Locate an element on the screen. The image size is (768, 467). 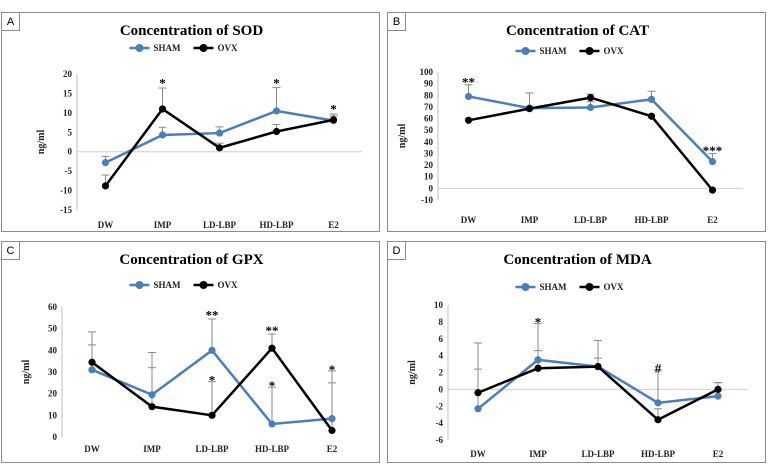
significance-mark: # is located at coordinates (658, 367).